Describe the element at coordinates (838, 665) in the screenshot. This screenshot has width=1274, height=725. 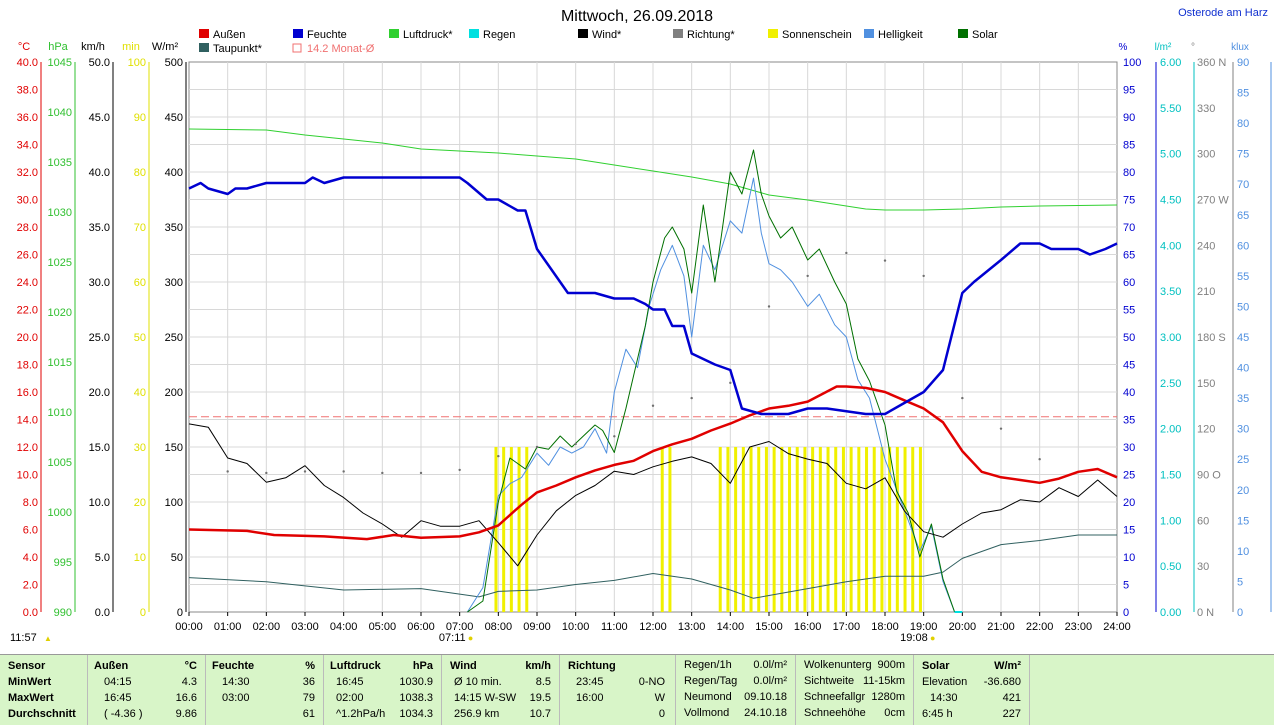
I see `wolkenunterg-label: Wolkenunterg` at that location.